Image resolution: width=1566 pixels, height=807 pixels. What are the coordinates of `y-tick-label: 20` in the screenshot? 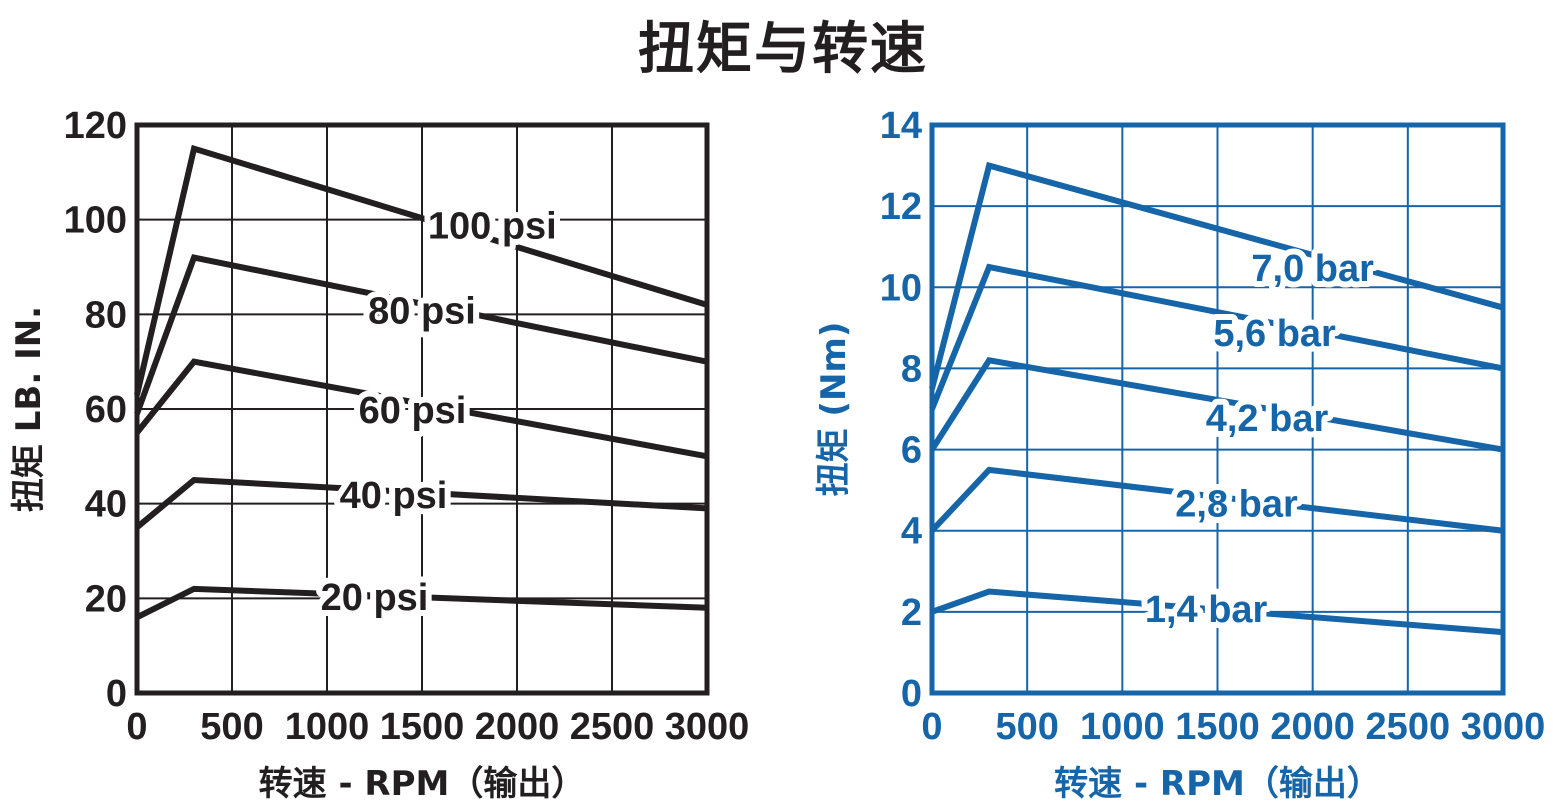 It's located at (106, 599).